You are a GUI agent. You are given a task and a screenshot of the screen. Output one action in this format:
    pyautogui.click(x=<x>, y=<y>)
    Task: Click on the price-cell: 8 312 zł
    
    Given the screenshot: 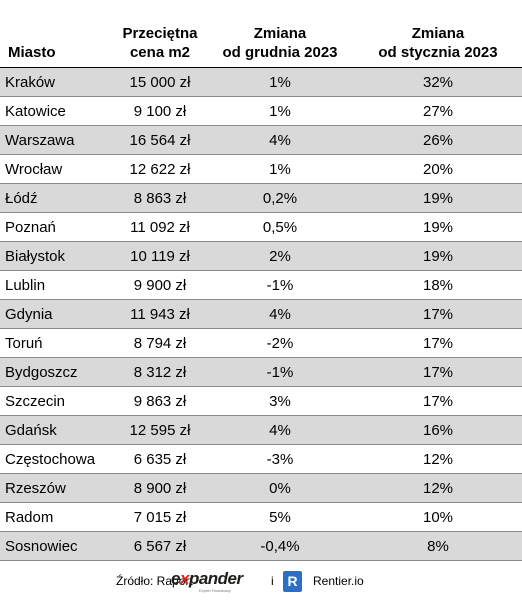 What is the action you would take?
    pyautogui.click(x=160, y=372)
    